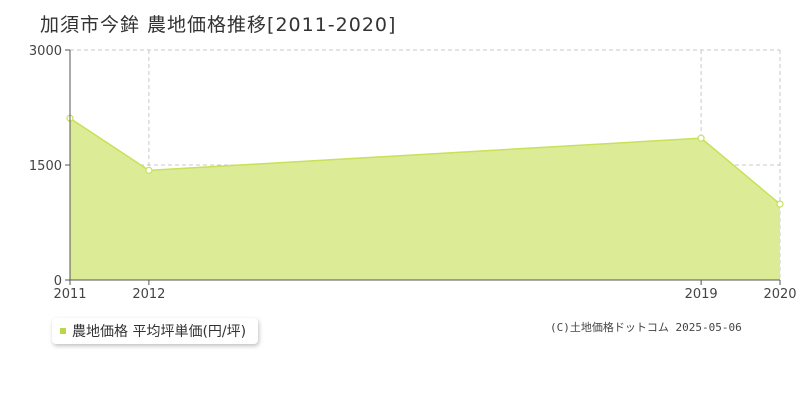 This screenshot has width=800, height=400. I want to click on x-tick-label: 2012, so click(148, 294).